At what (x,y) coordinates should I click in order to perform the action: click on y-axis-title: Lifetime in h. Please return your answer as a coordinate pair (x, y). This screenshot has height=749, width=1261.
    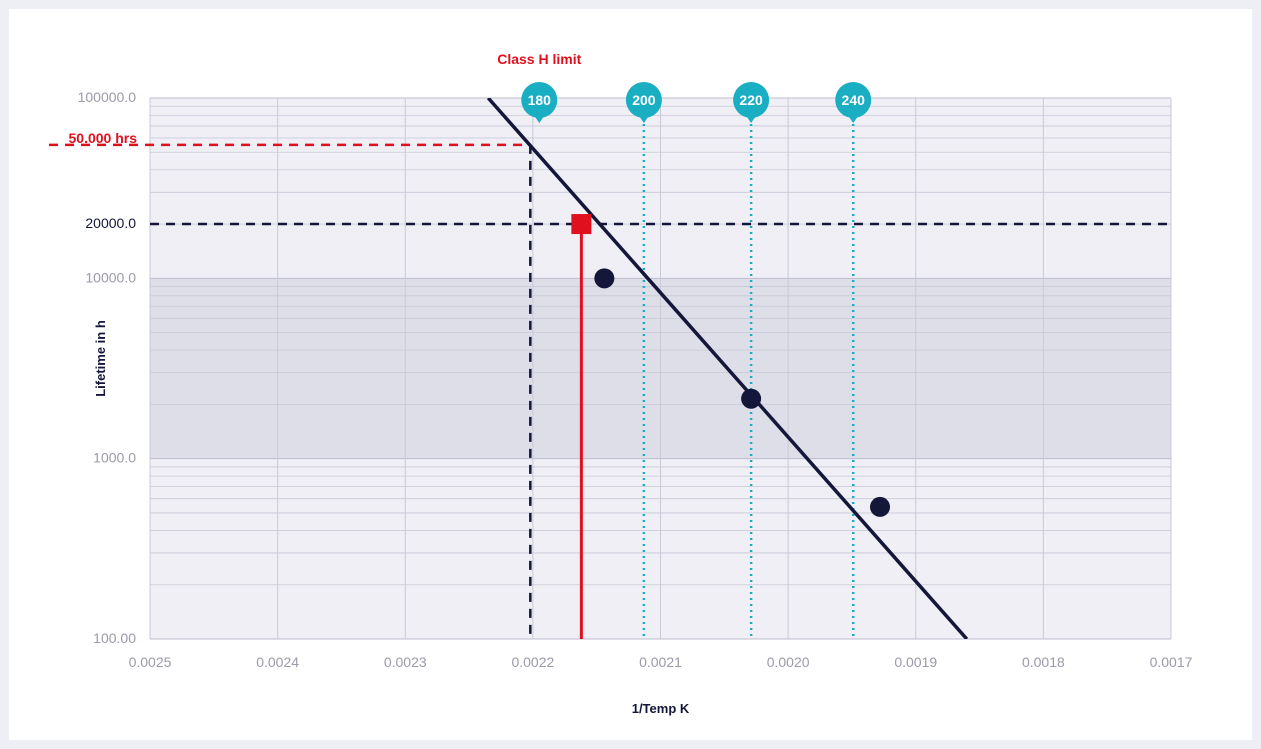
    Looking at the image, I should click on (100, 358).